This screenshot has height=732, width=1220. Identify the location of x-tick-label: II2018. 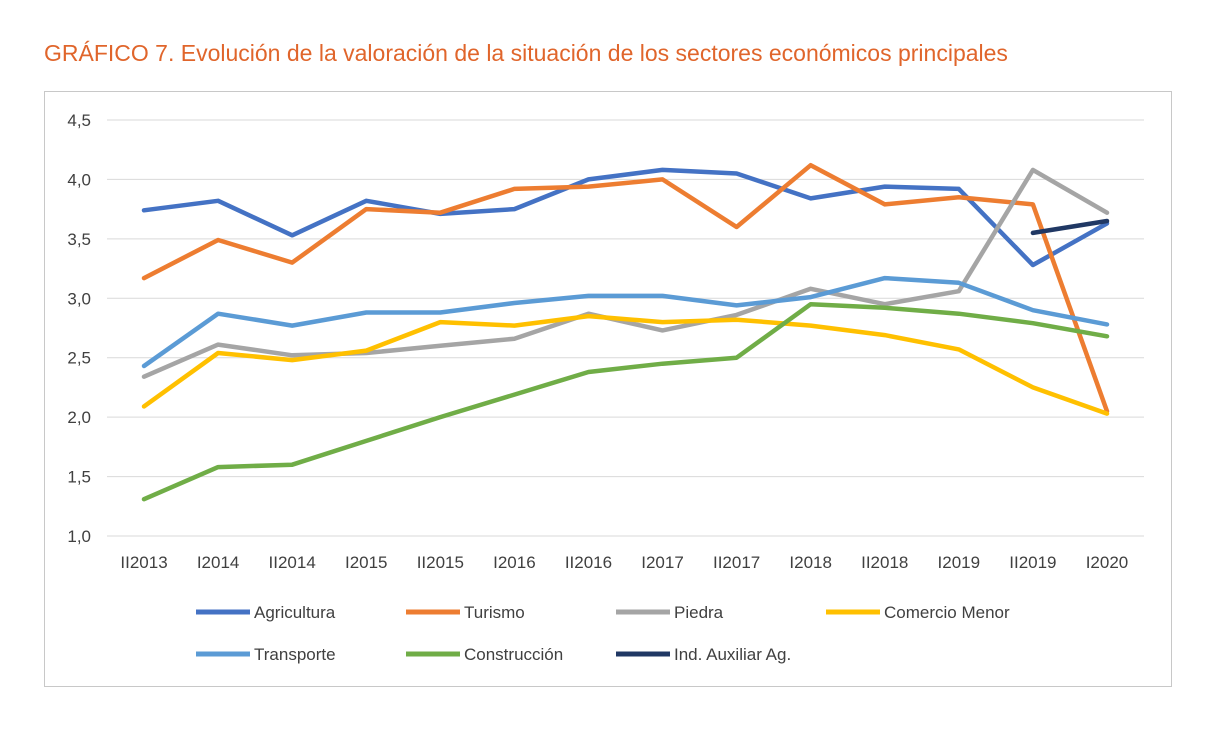
(884, 562).